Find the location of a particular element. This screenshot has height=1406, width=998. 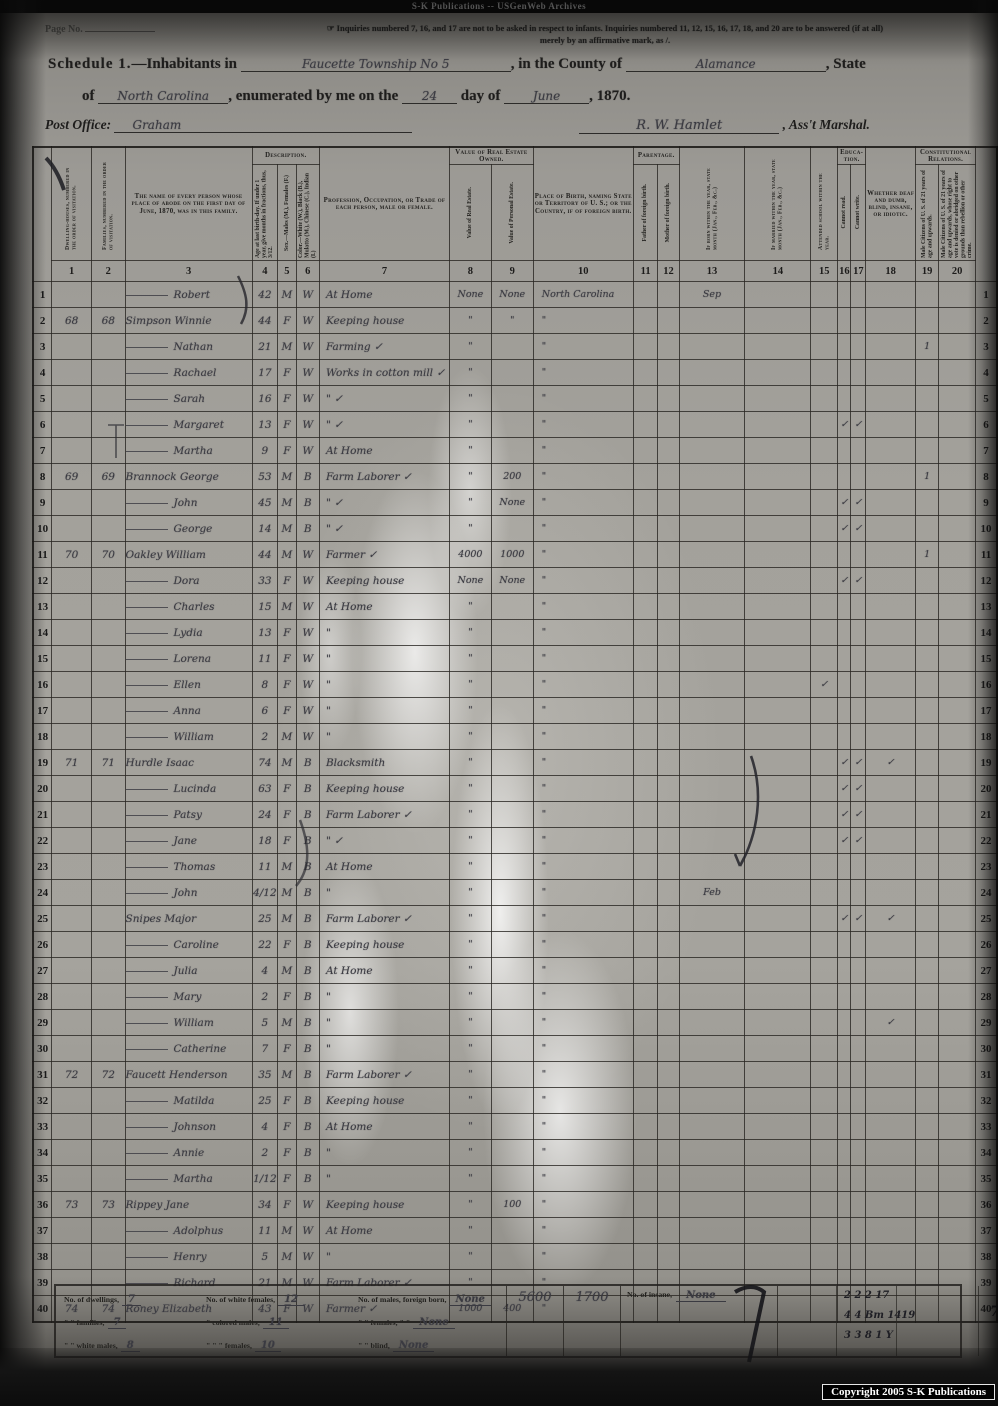

personal-estate-value: 1000 is located at coordinates (512, 554).